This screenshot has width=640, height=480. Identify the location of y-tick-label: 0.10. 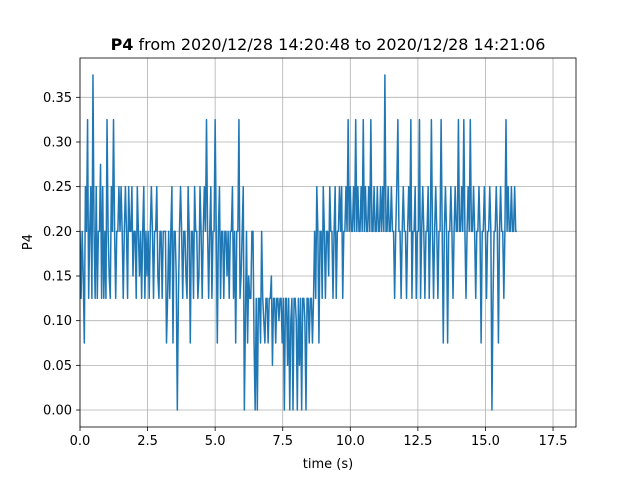
(57, 321).